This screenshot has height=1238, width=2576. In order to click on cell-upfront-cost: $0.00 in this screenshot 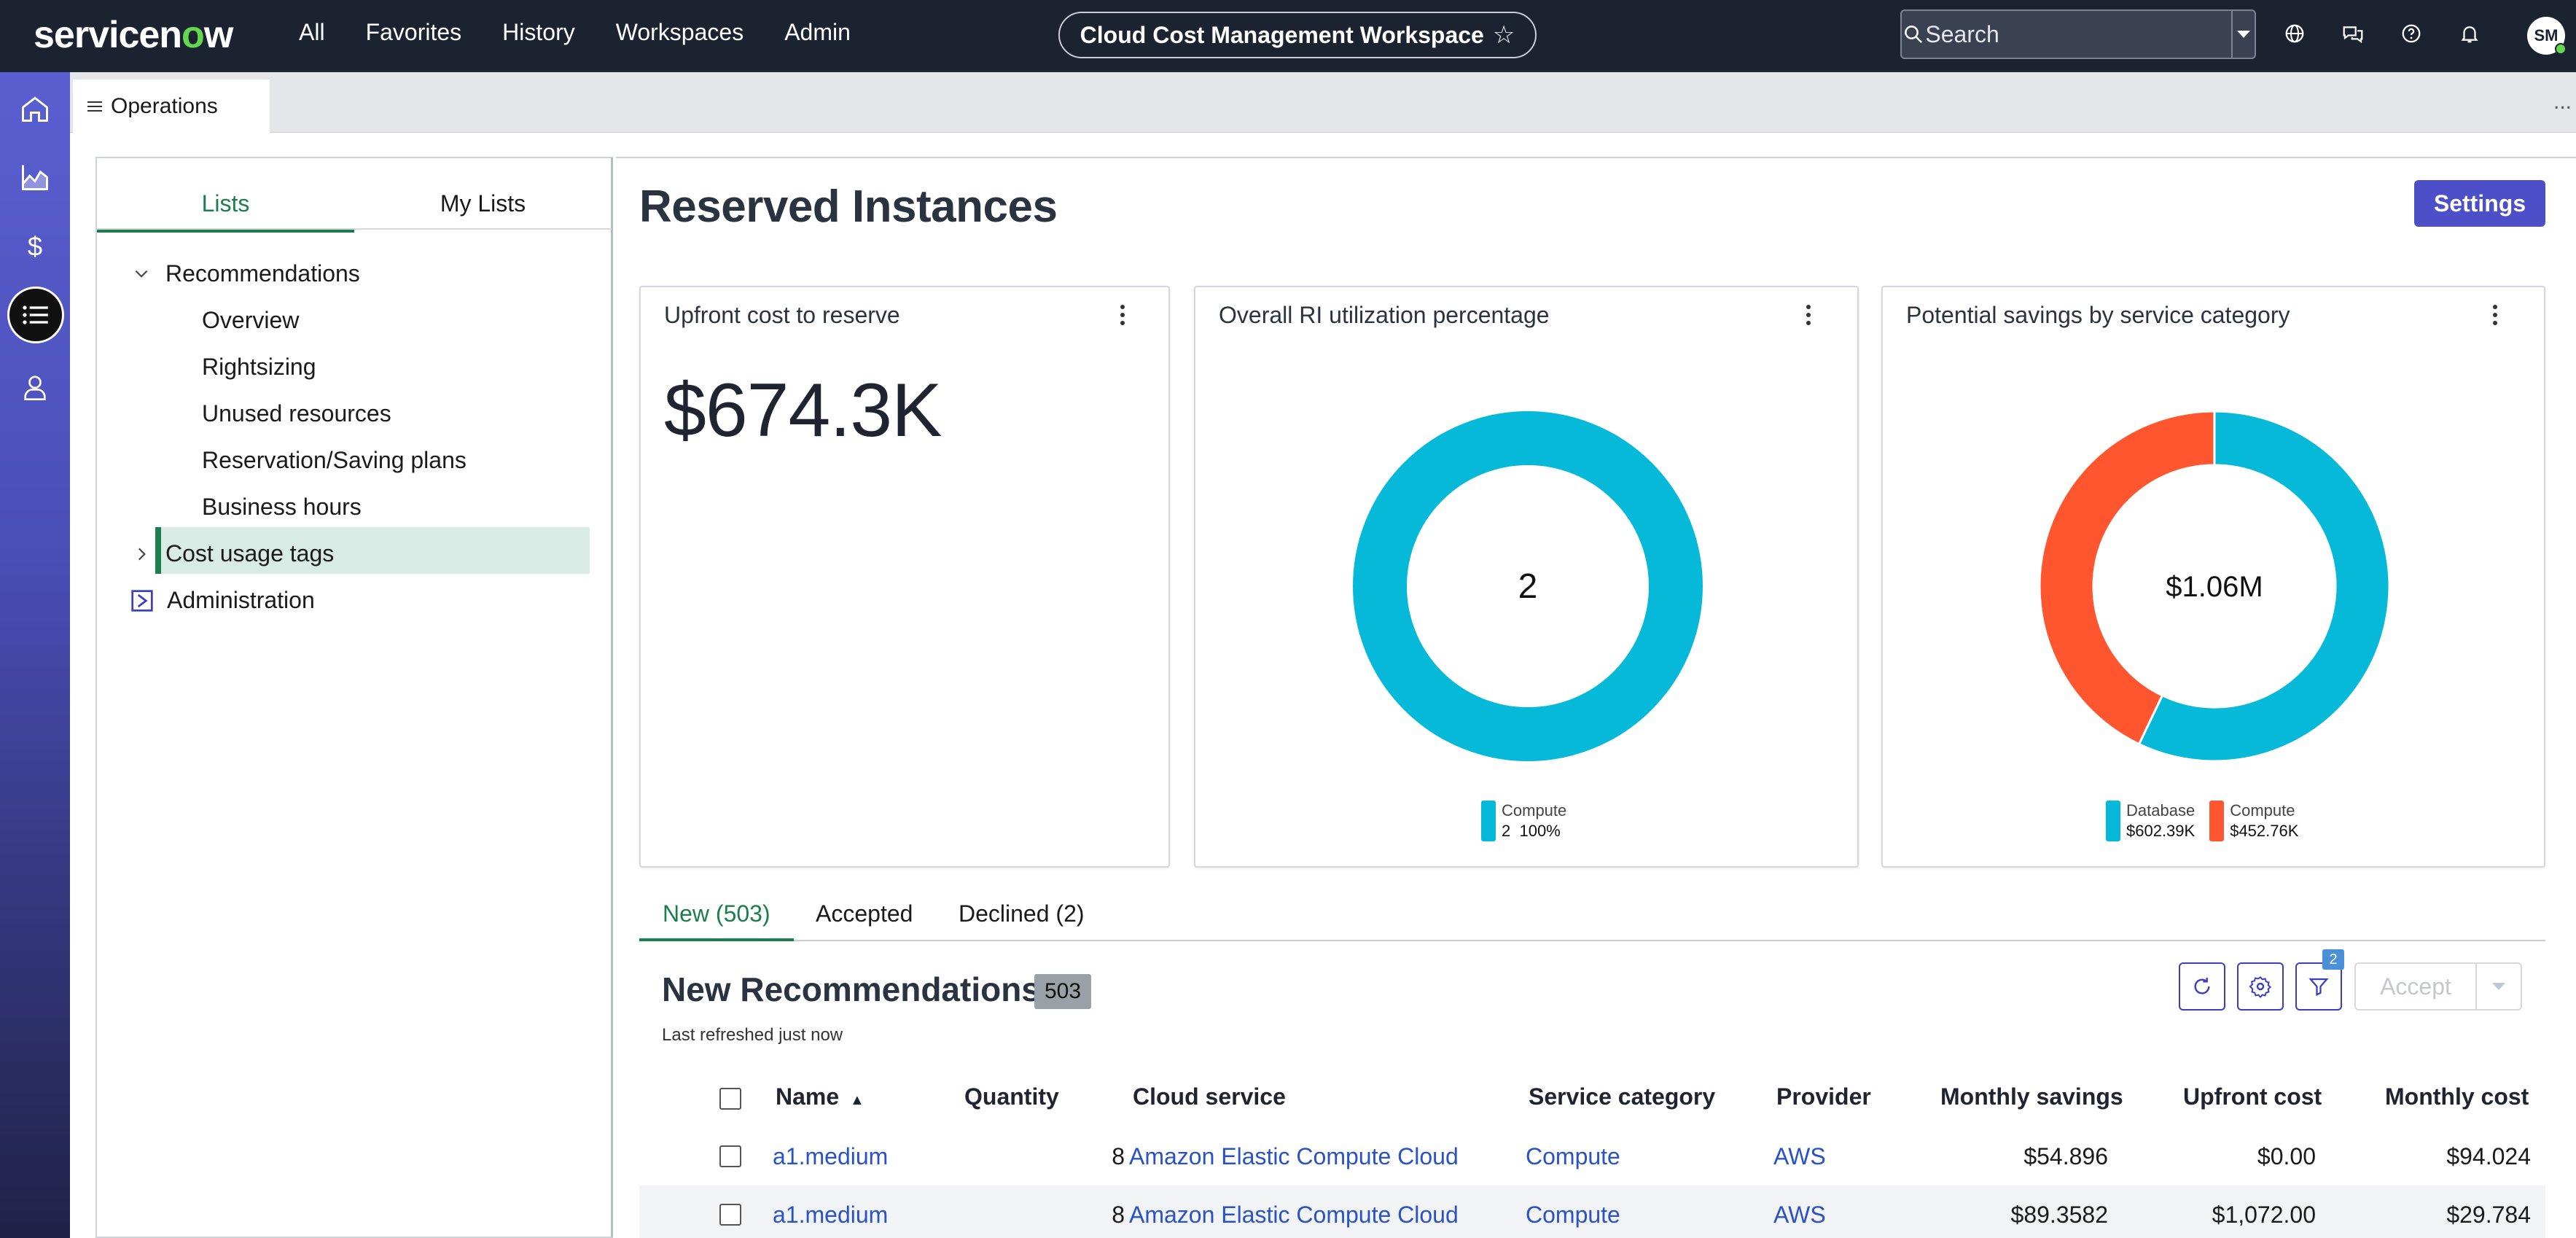, I will do `click(2286, 1156)`.